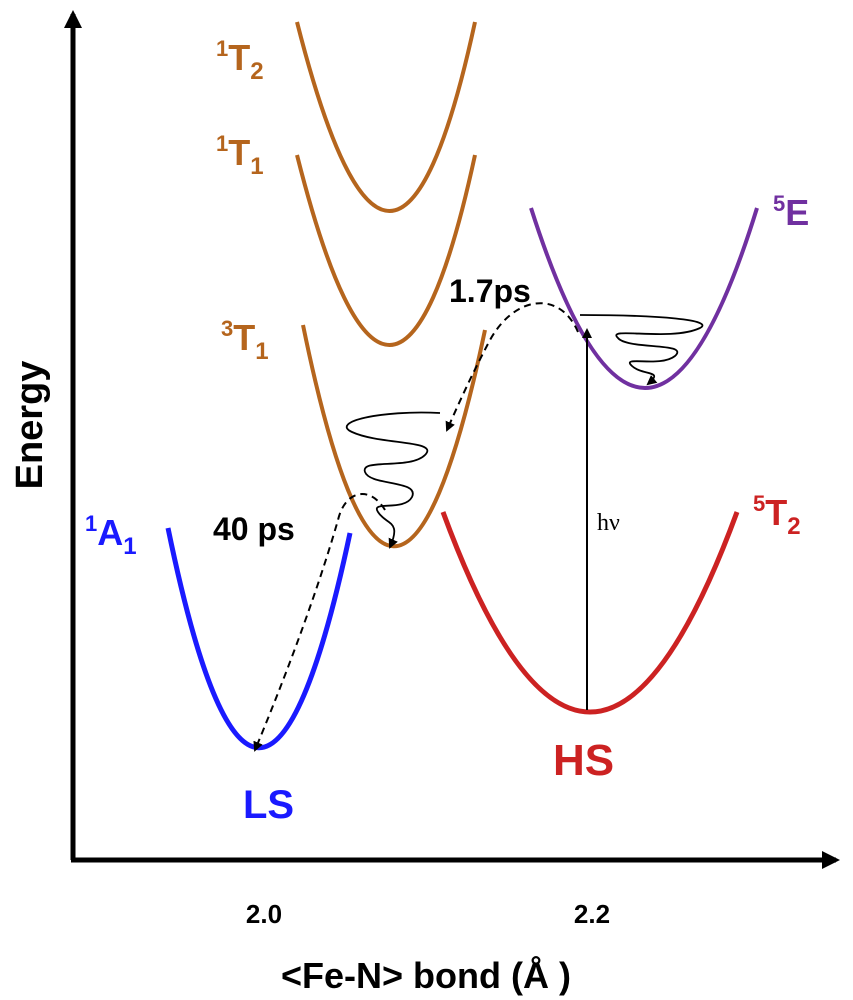 This screenshot has height=1000, width=853. I want to click on curve-5e, so click(644, 298).